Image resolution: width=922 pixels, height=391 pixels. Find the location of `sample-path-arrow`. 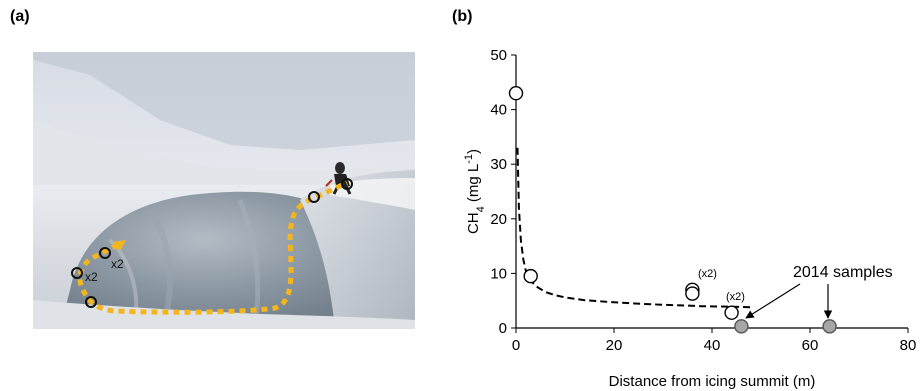

sample-path-arrow is located at coordinates (212, 247).